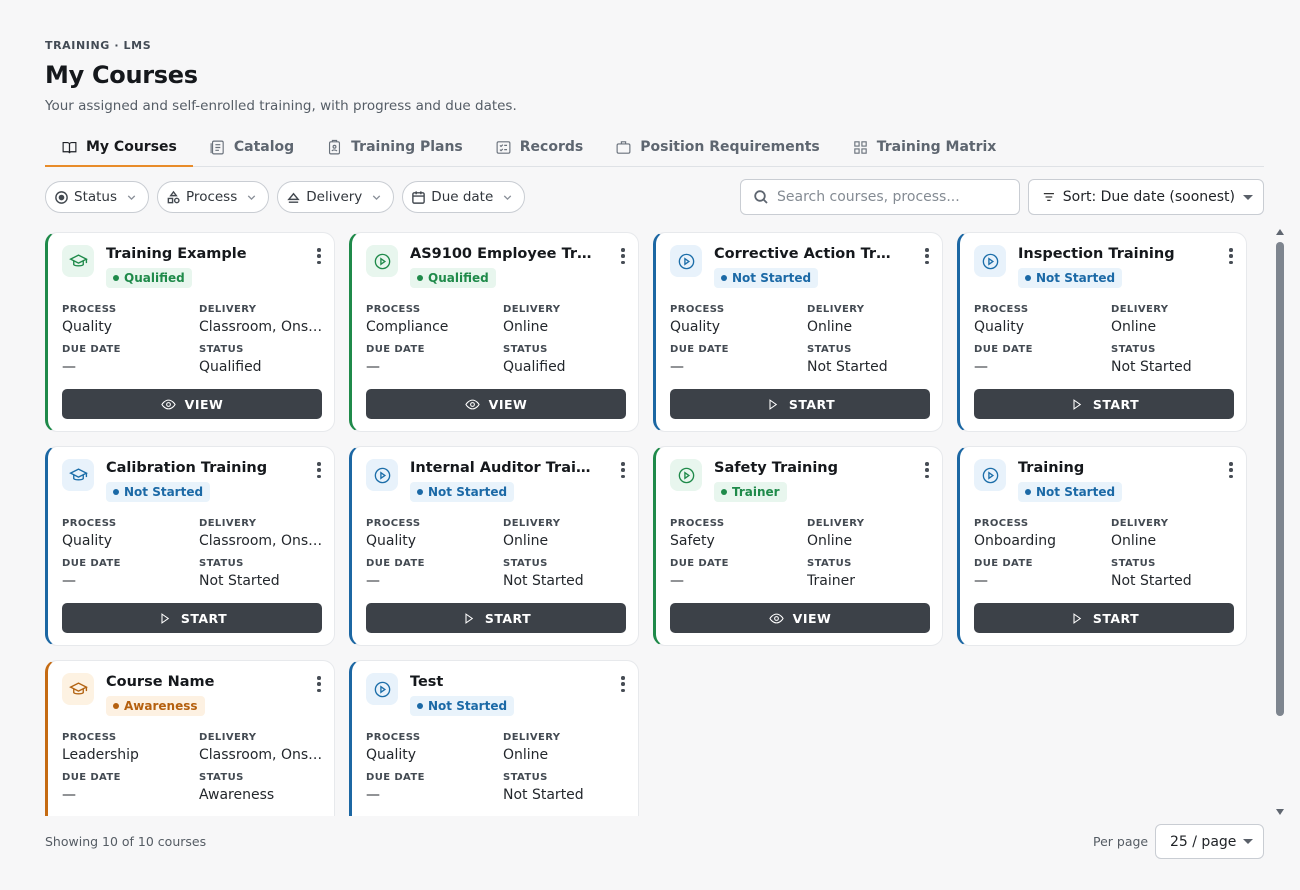 The height and width of the screenshot is (890, 1300). I want to click on tab-my-courses: My Courses, so click(119, 147).